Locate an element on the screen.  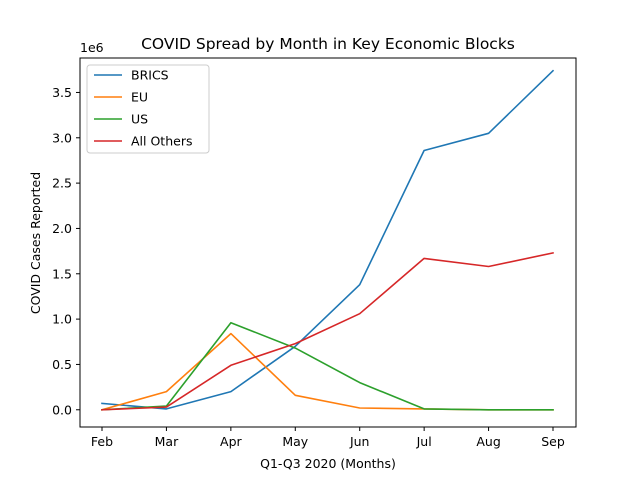
y-tick-label: 1.0 is located at coordinates (62, 319).